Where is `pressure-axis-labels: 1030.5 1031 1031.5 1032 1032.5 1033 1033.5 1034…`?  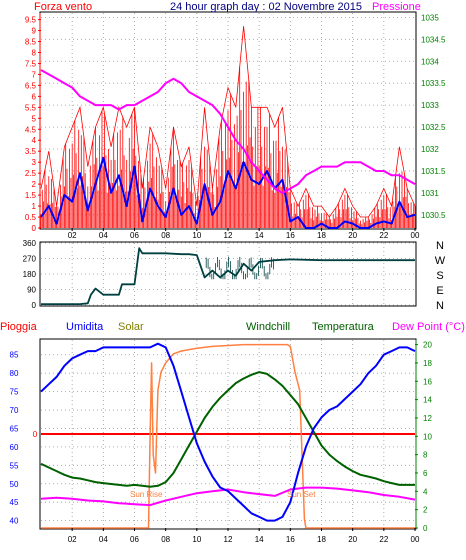 pressure-axis-labels: 1030.5 1031 1031.5 1032 1032.5 1033 1033.5 1034… is located at coordinates (433, 116).